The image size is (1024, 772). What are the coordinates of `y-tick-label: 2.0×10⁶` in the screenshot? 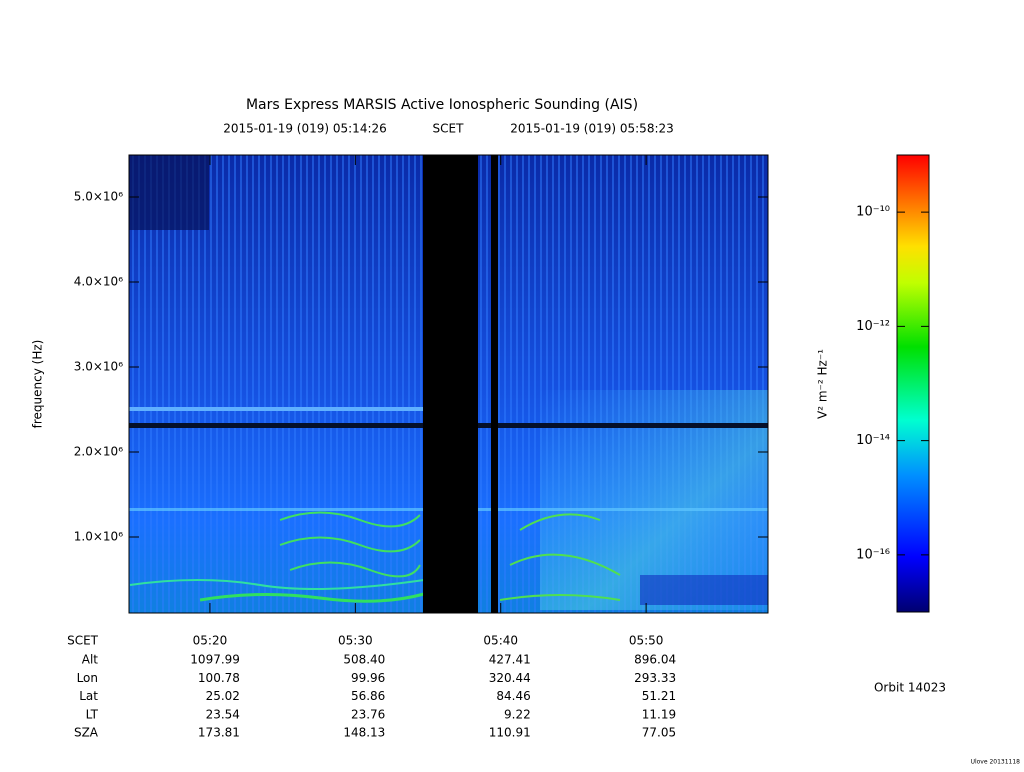 It's located at (98, 452).